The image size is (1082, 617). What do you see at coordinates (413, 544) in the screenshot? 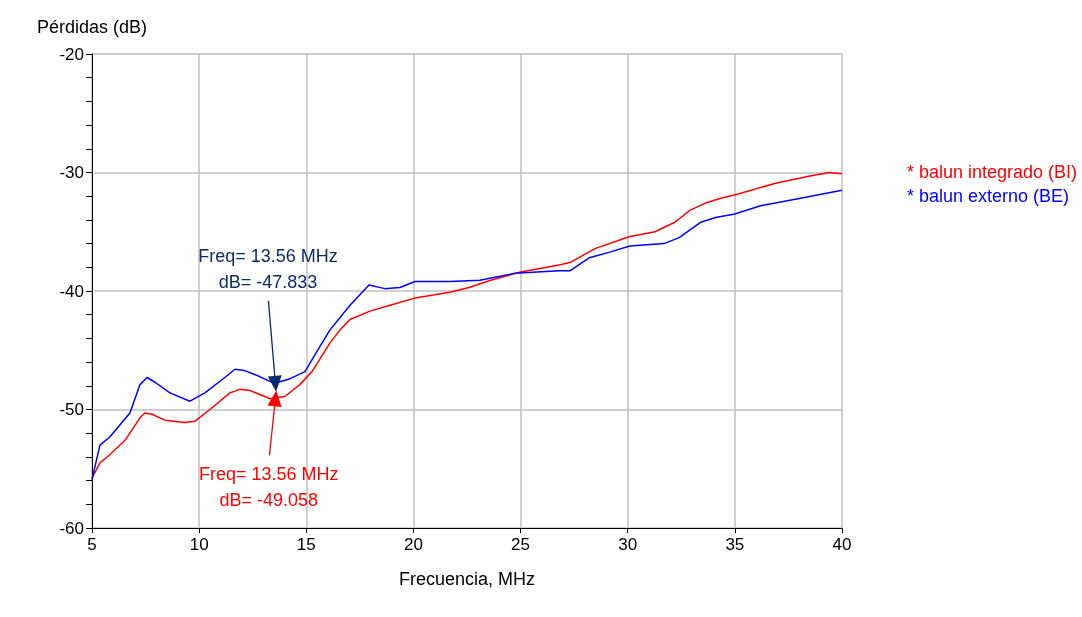
I see `x-tick-label: 20` at bounding box center [413, 544].